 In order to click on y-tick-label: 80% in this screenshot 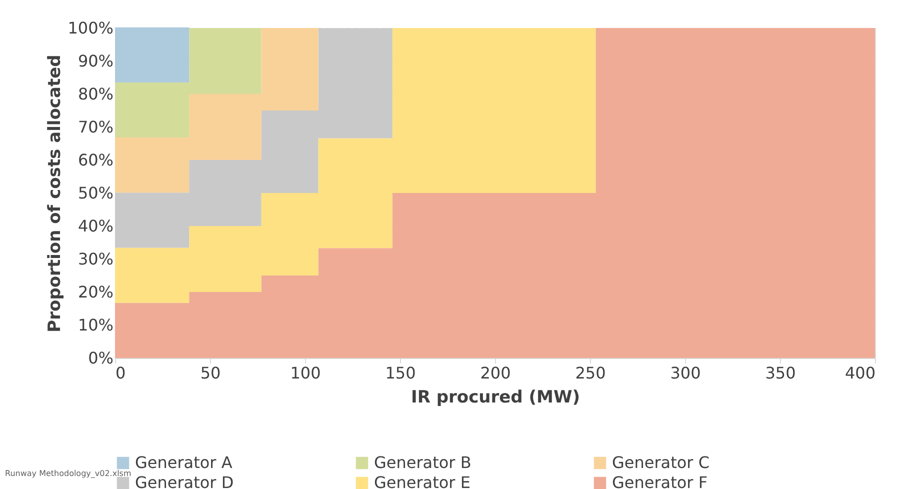, I will do `click(96, 94)`.